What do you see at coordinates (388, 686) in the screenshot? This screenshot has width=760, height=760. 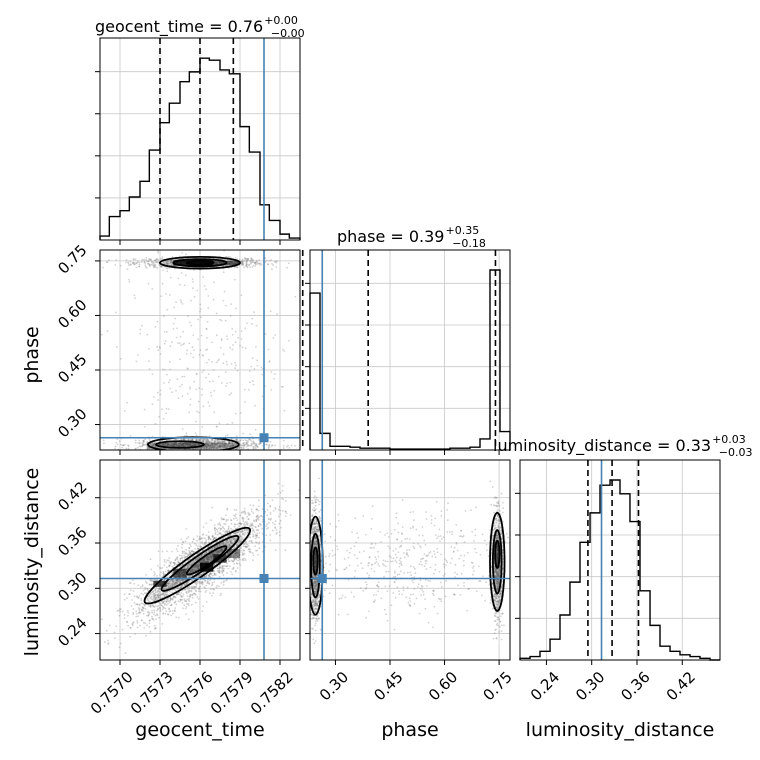 I see `x-tick-label: 0.45` at bounding box center [388, 686].